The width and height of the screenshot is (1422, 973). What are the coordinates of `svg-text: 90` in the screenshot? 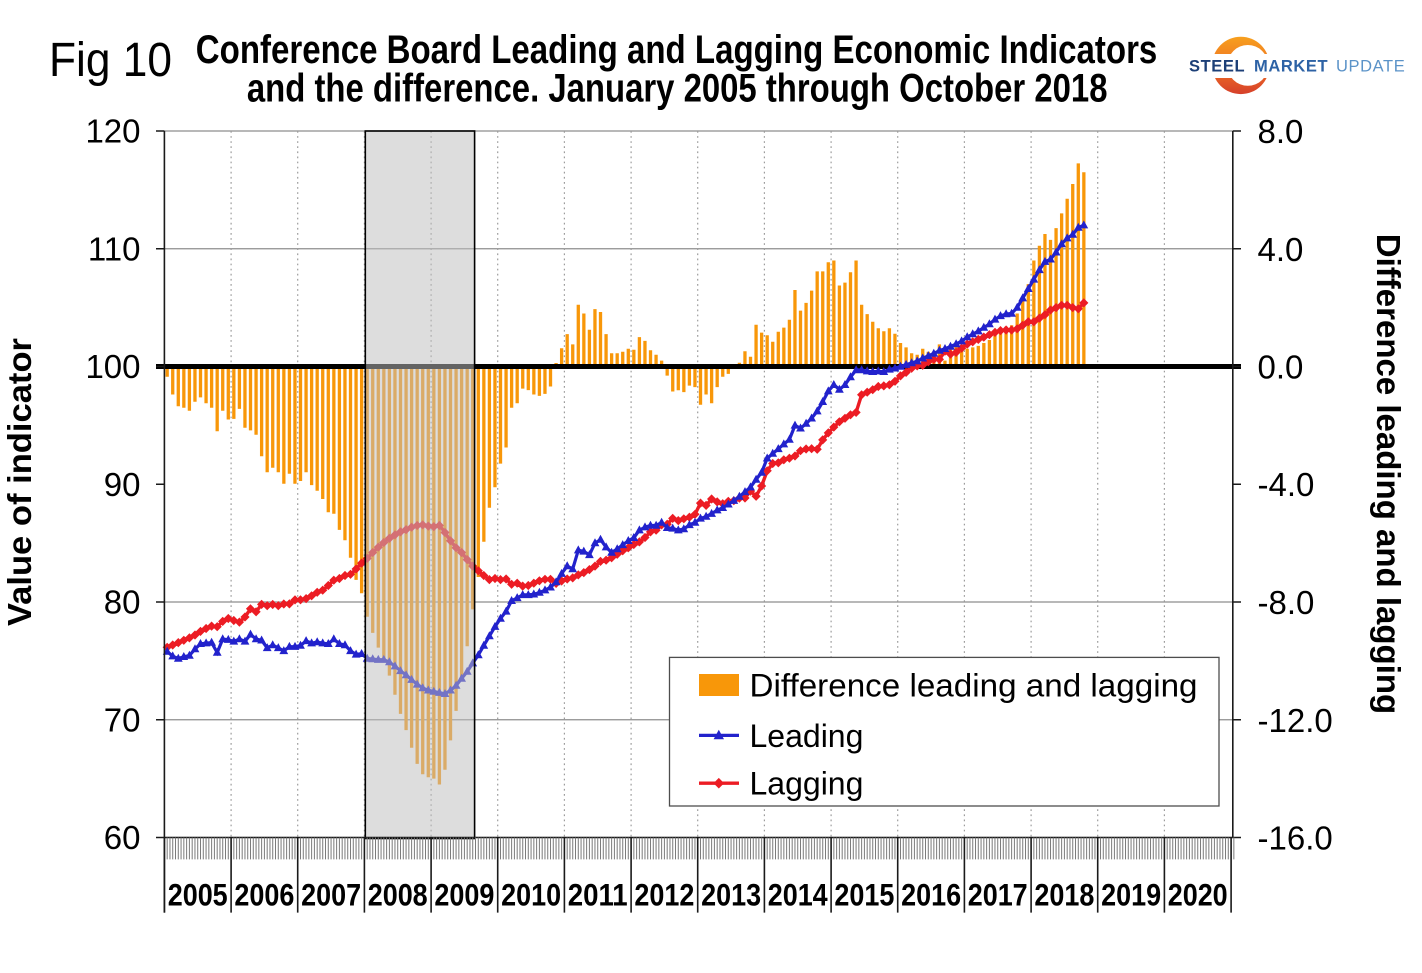 It's located at (122, 484).